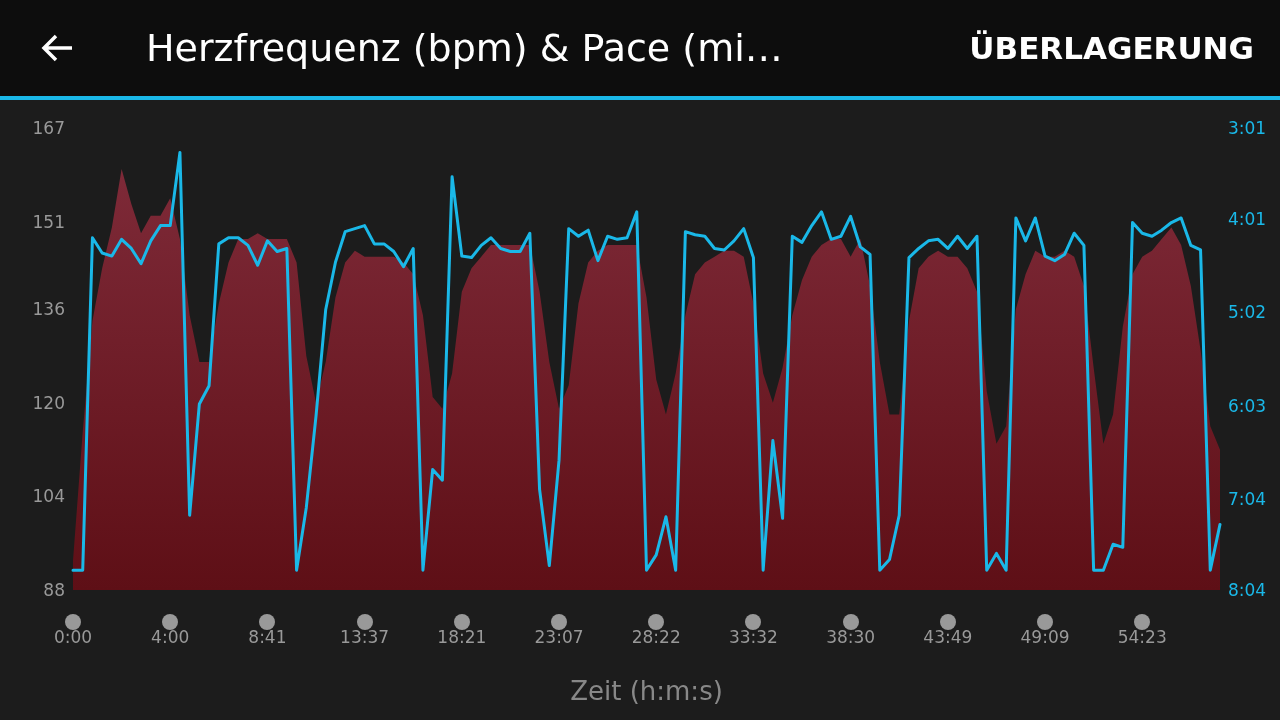 Image resolution: width=1280 pixels, height=720 pixels. What do you see at coordinates (1142, 636) in the screenshot?
I see `x-tick-label: 54:23` at bounding box center [1142, 636].